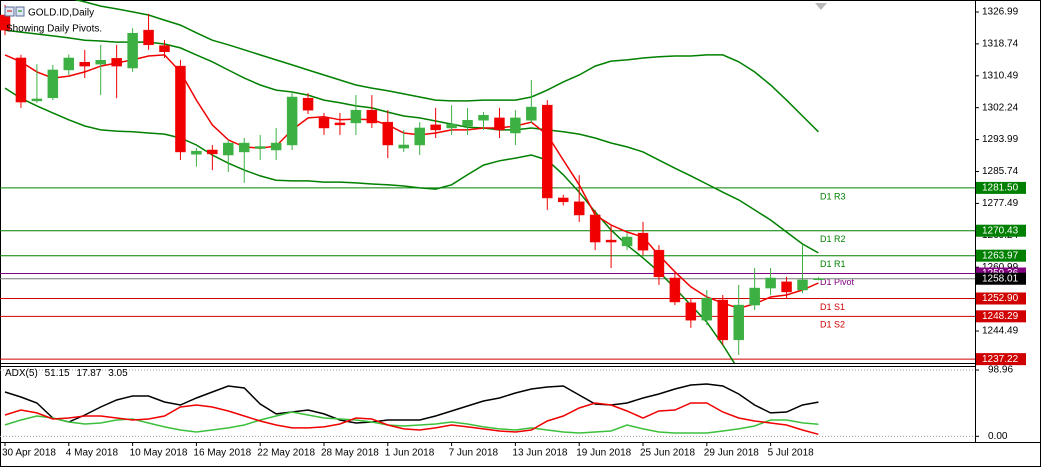  What do you see at coordinates (833, 239) in the screenshot?
I see `pivot-label: D1 R2` at bounding box center [833, 239].